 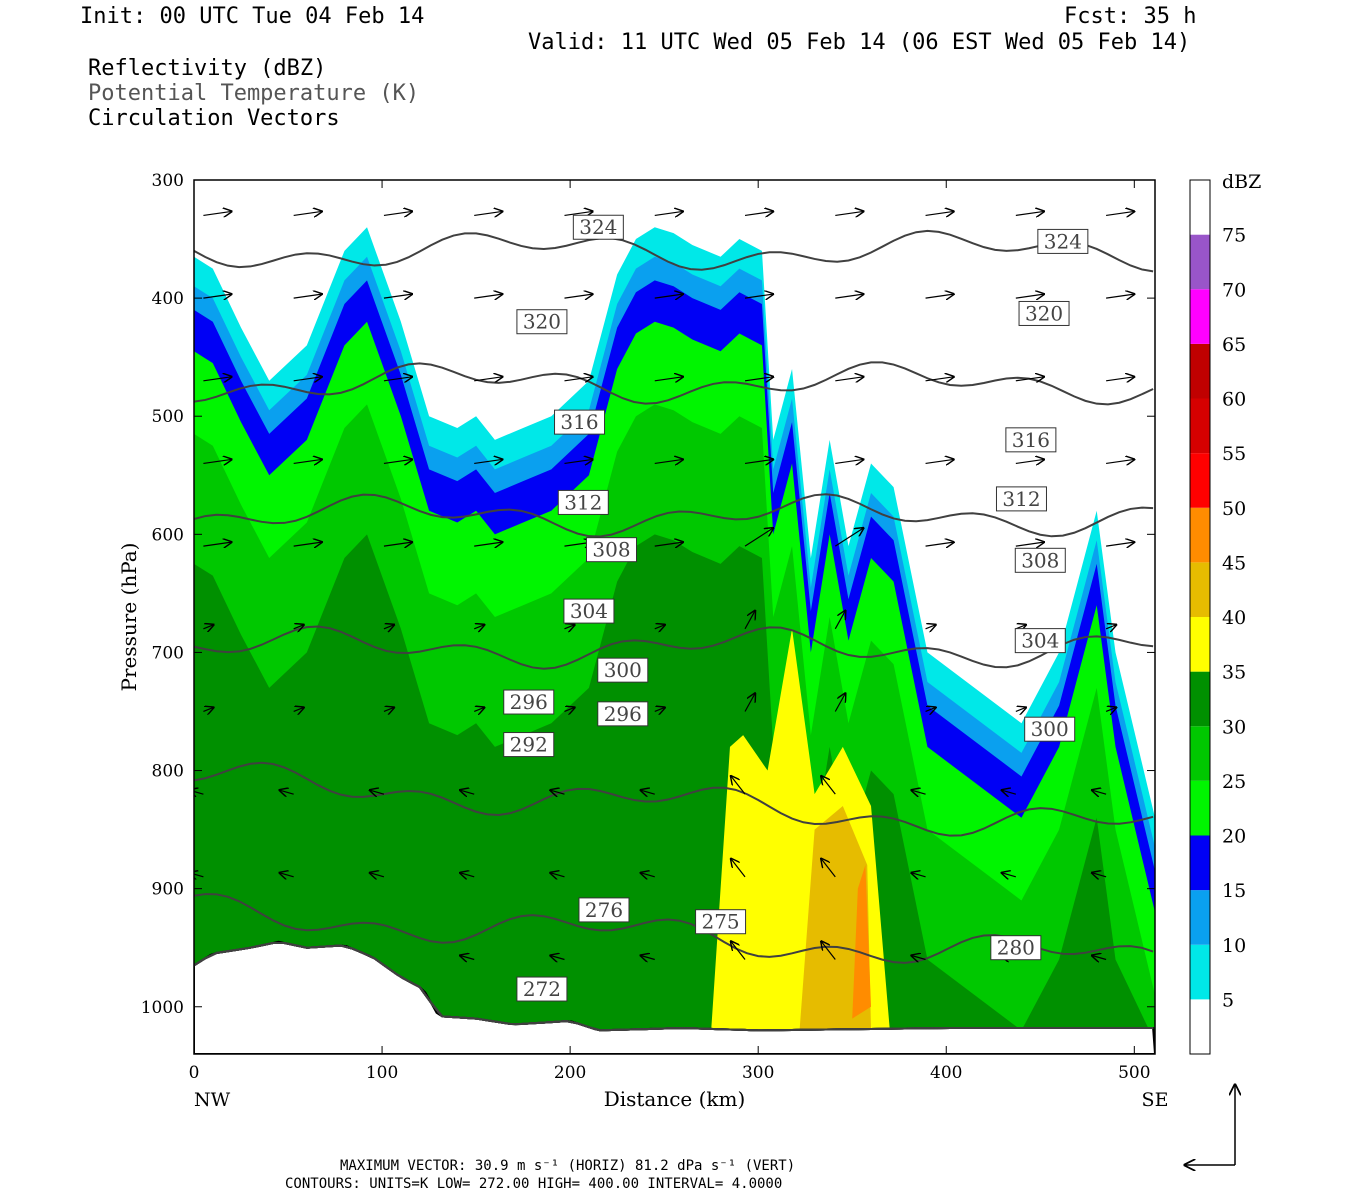 I want to click on theta-contour-label: 308, so click(x=1040, y=560).